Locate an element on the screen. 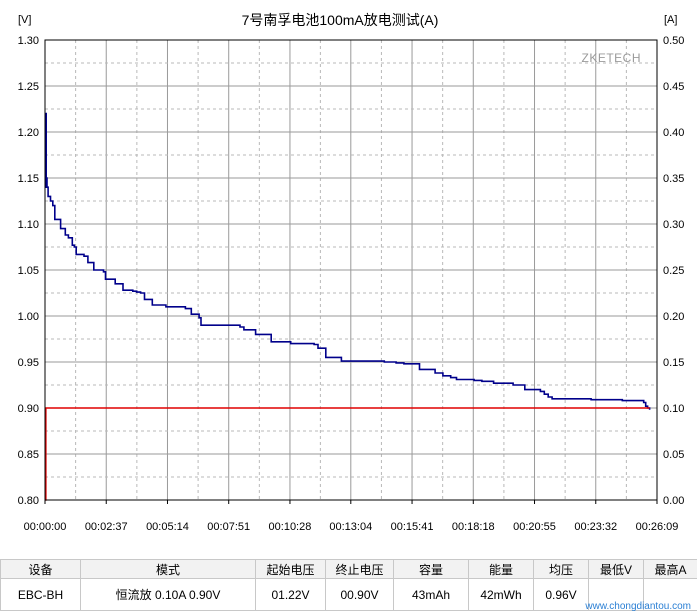 The image size is (697, 614). y-left-tick-label: 0.80 is located at coordinates (28, 501).